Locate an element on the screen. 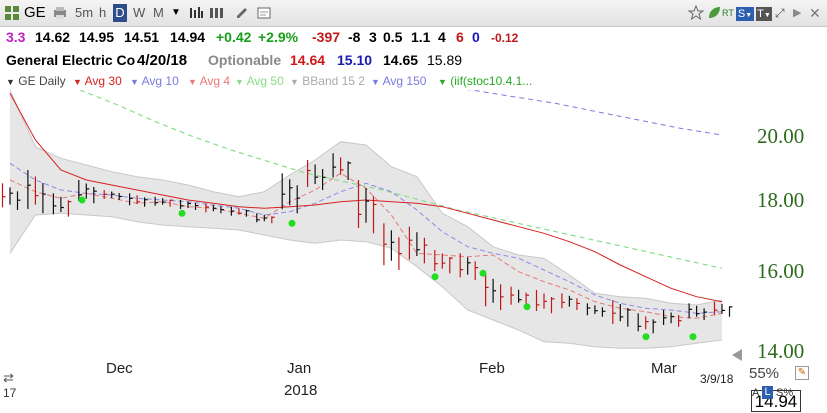 This screenshot has width=827, height=413. low-value: 14.51 is located at coordinates (142, 37).